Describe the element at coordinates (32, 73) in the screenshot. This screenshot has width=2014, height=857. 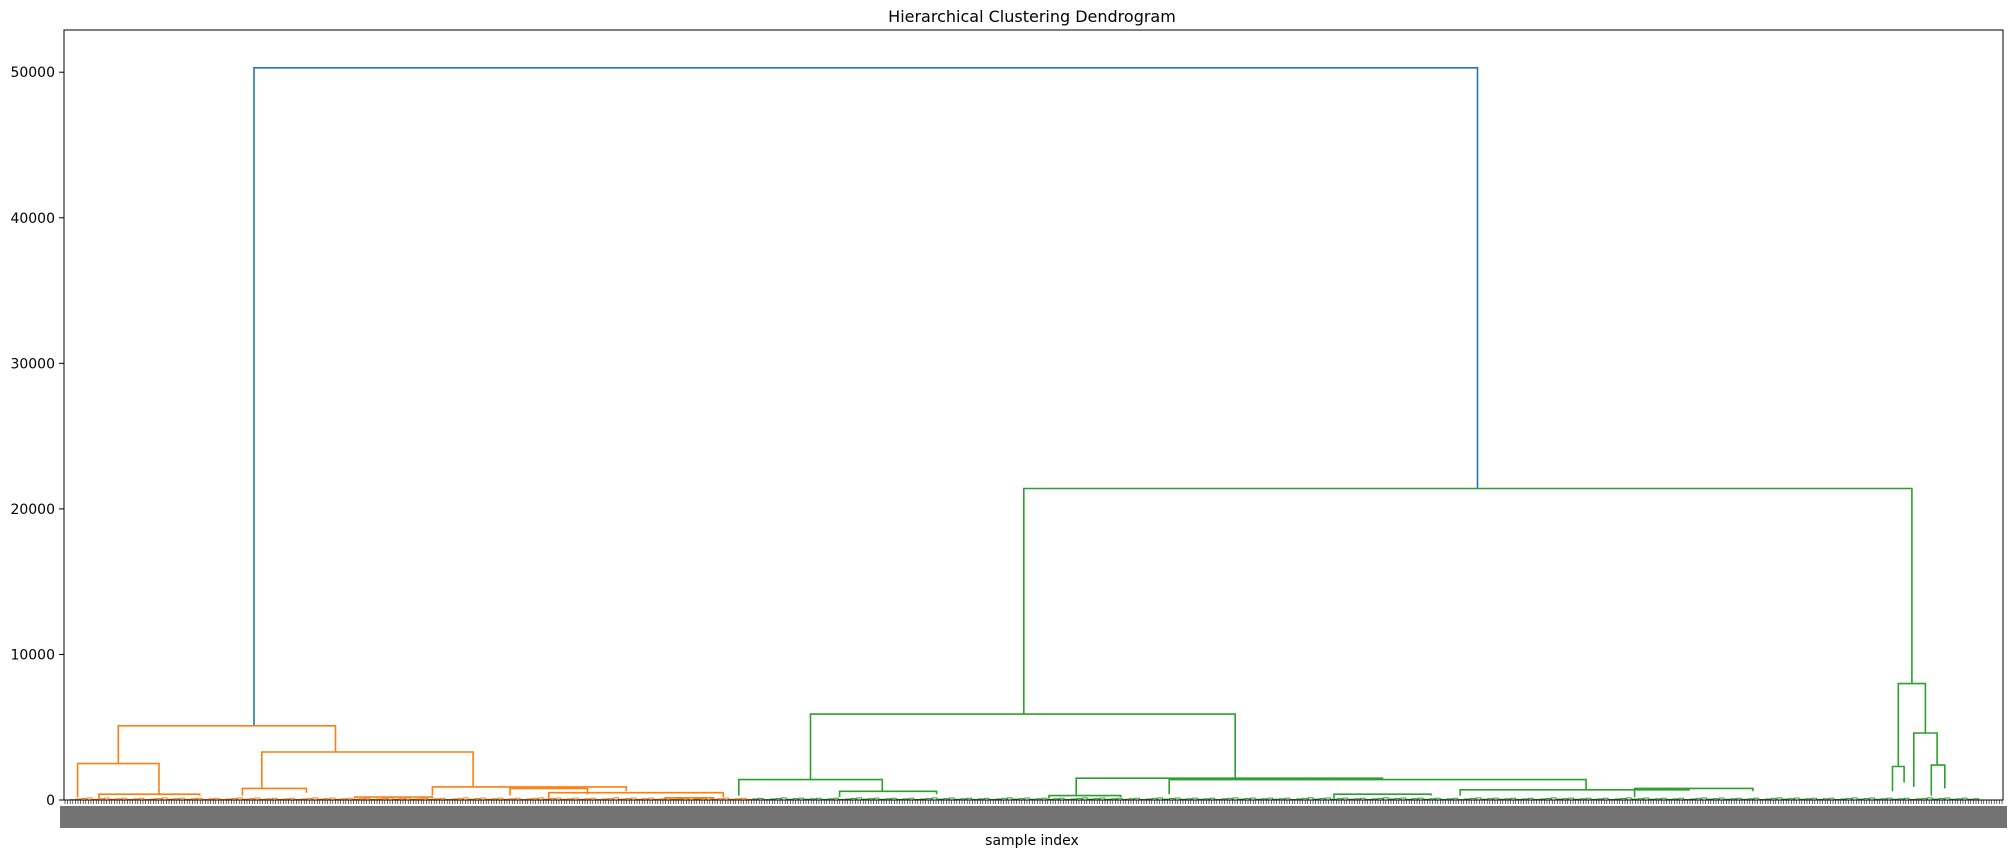
I see `y-tick-label-5: 50000` at that location.